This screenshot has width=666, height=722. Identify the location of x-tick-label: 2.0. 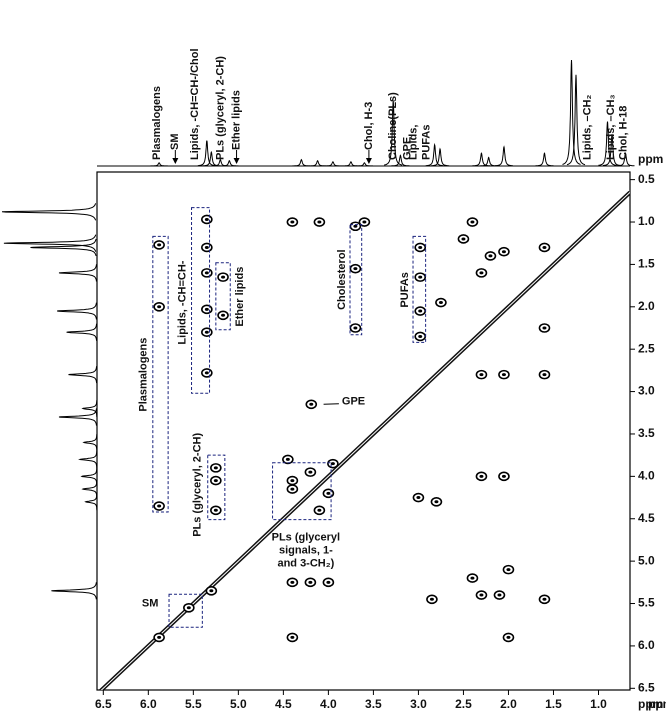
(508, 704).